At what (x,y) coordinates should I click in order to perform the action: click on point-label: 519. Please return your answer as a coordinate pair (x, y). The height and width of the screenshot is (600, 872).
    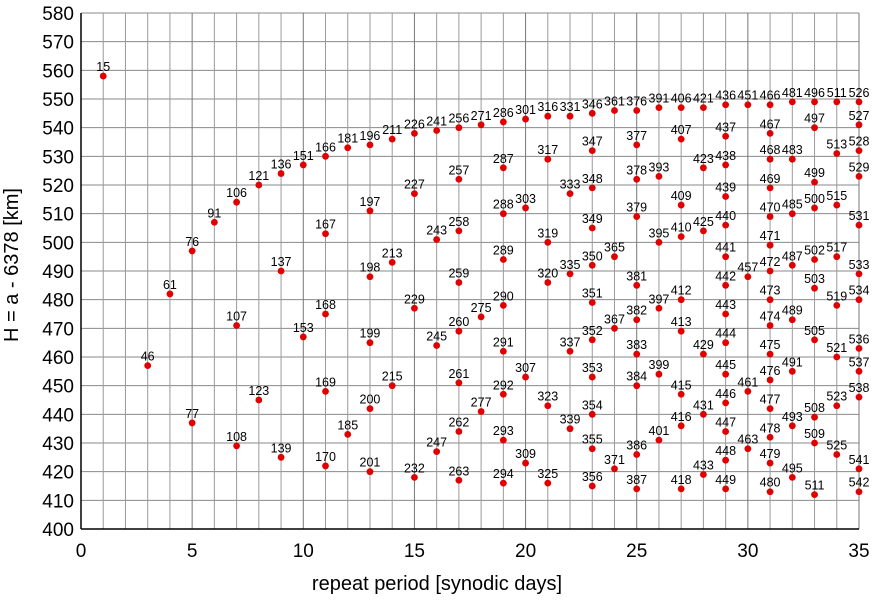
    Looking at the image, I should click on (836, 296).